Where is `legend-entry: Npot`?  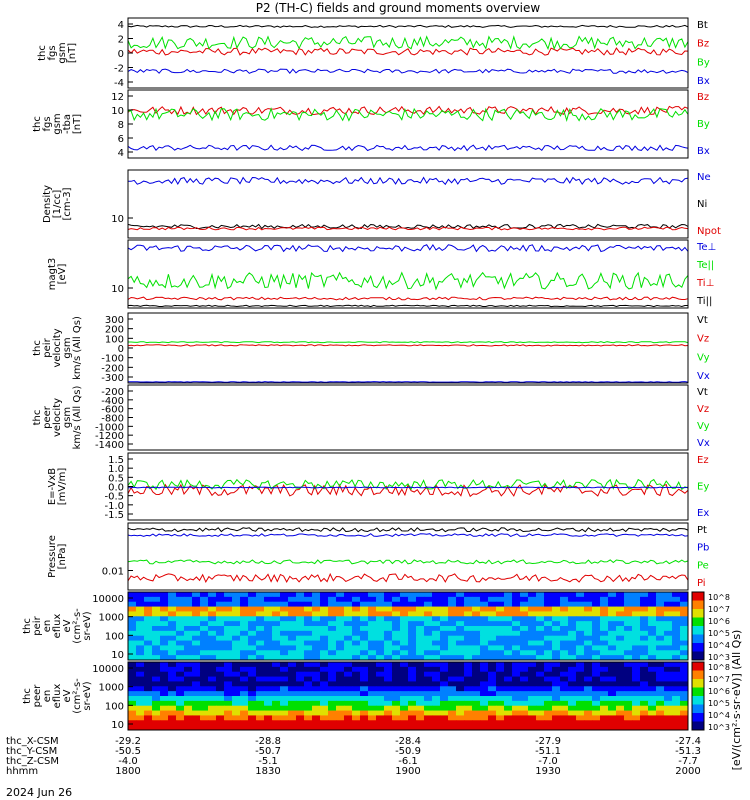
legend-entry: Npot is located at coordinates (709, 231).